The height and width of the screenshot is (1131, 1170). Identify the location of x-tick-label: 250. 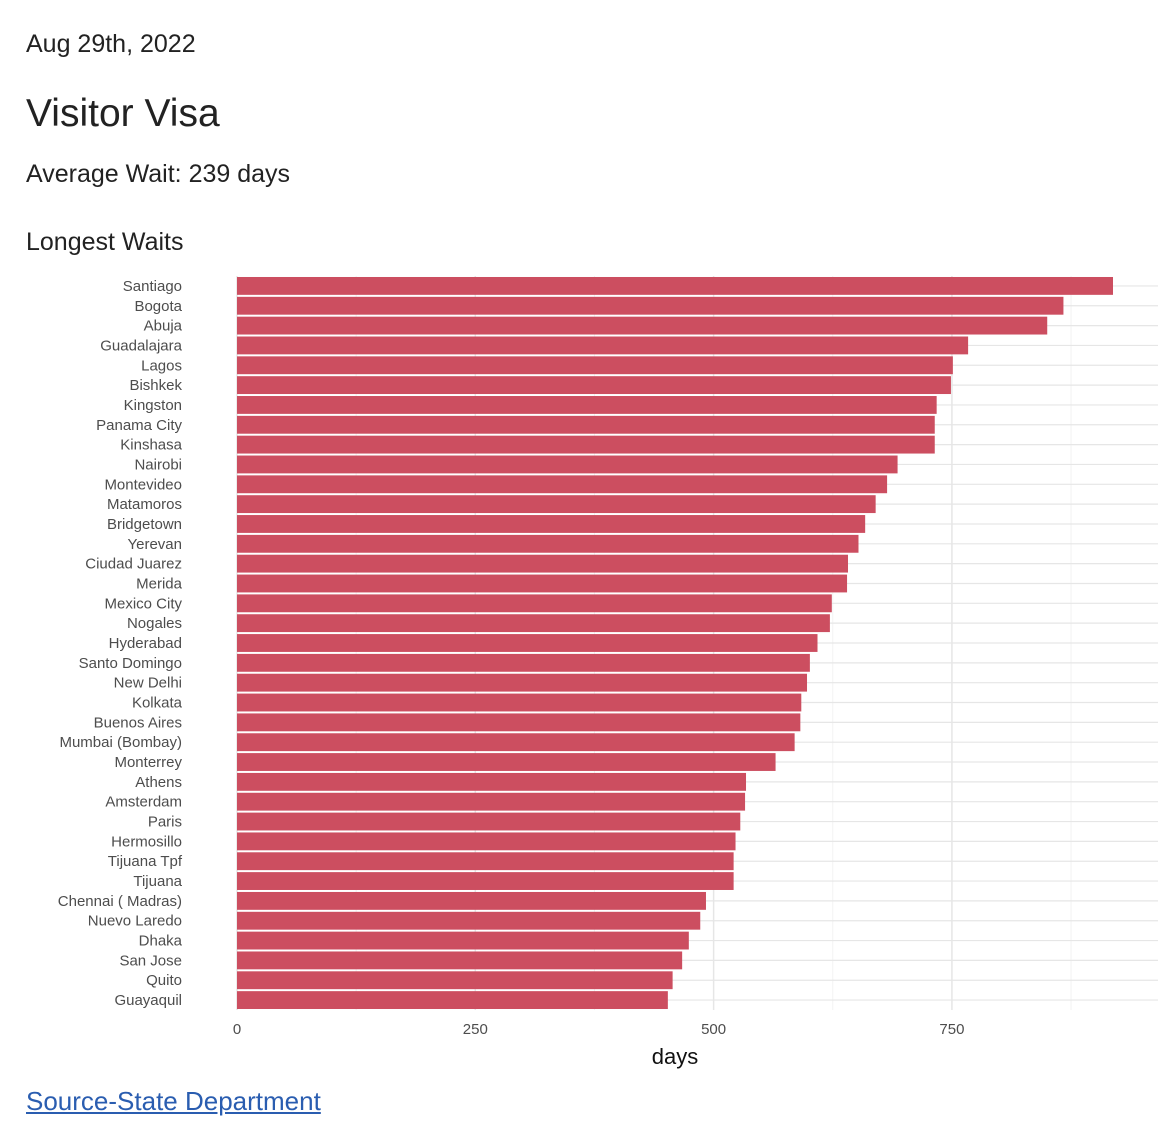
(475, 1029).